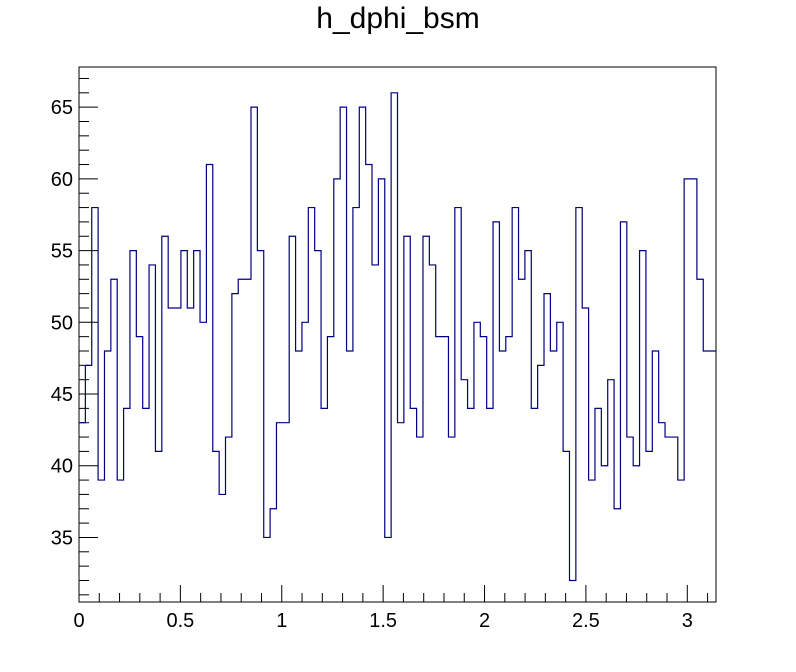 The image size is (796, 672). I want to click on y-tick-label: 50, so click(62, 323).